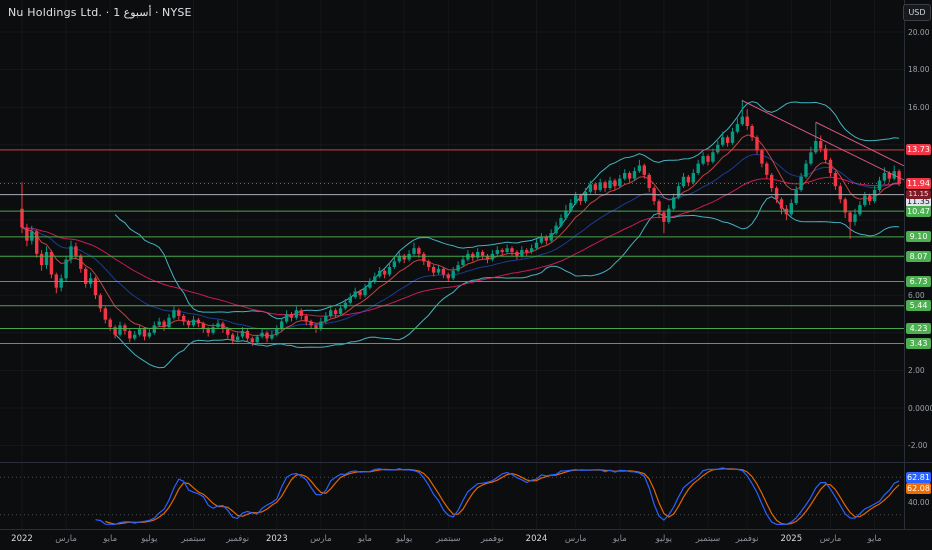 The height and width of the screenshot is (550, 932). Describe the element at coordinates (791, 539) in the screenshot. I see `time-label-year: 2025` at that location.